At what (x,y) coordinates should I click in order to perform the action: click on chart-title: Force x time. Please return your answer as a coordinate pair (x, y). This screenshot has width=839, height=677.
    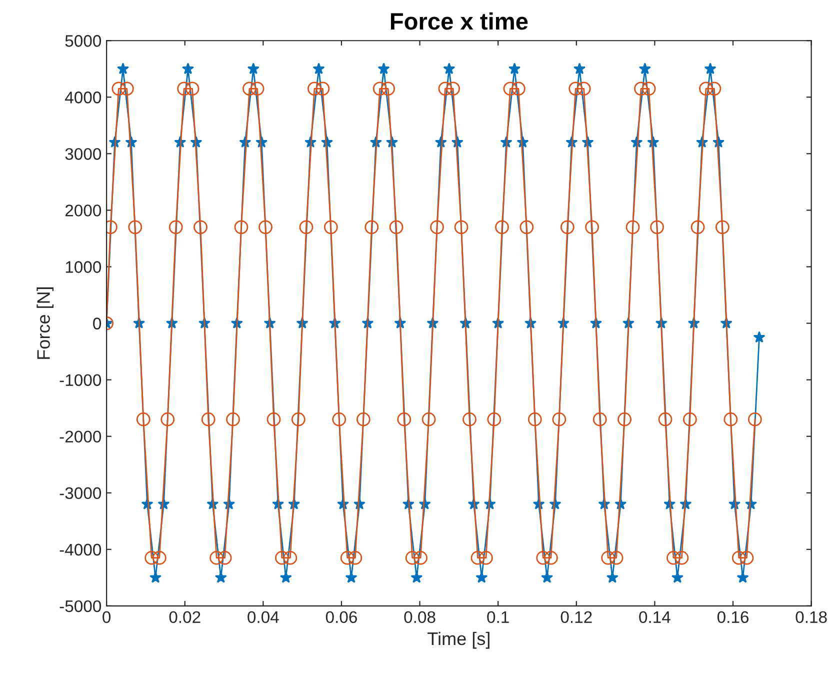
    Looking at the image, I should click on (459, 21).